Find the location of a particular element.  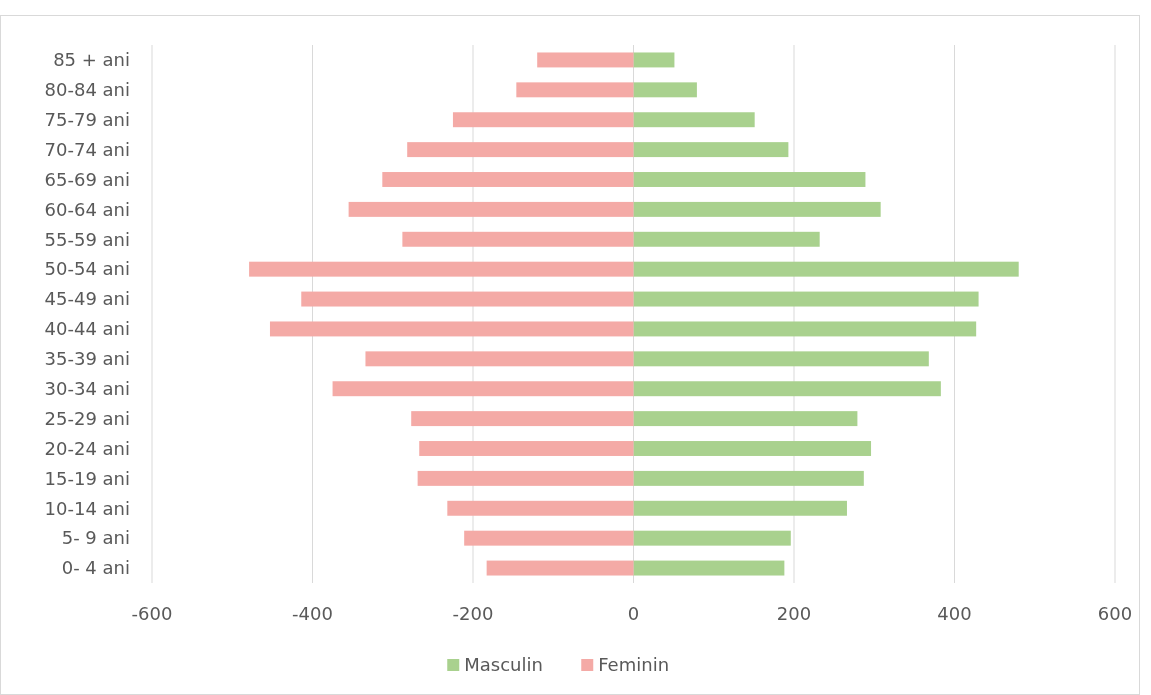

y-tick-label: 50-54 ani is located at coordinates (87, 269).